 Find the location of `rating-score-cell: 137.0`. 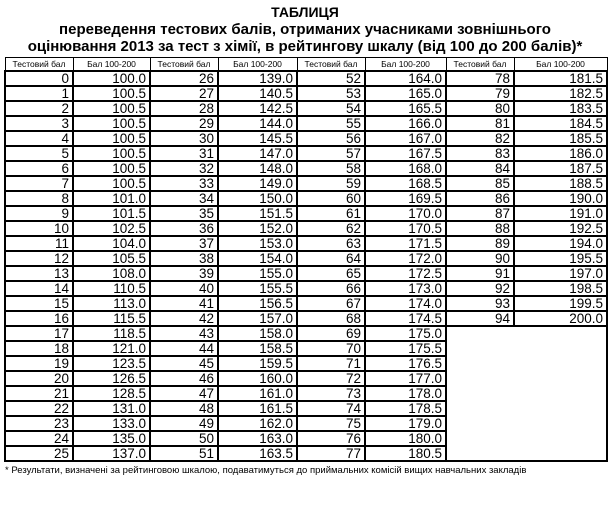

rating-score-cell: 137.0 is located at coordinates (111, 453).